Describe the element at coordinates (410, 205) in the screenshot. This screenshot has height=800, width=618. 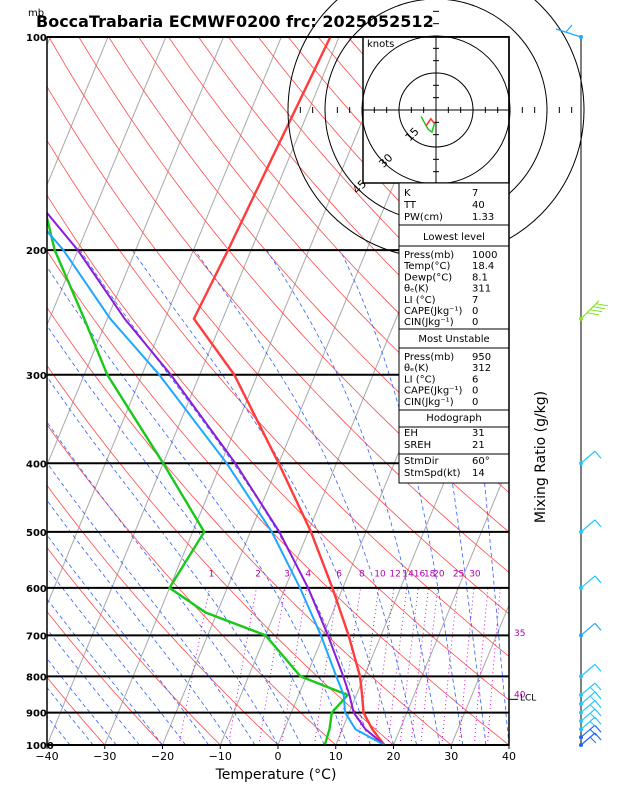
I see `index-tt-label: TT` at that location.